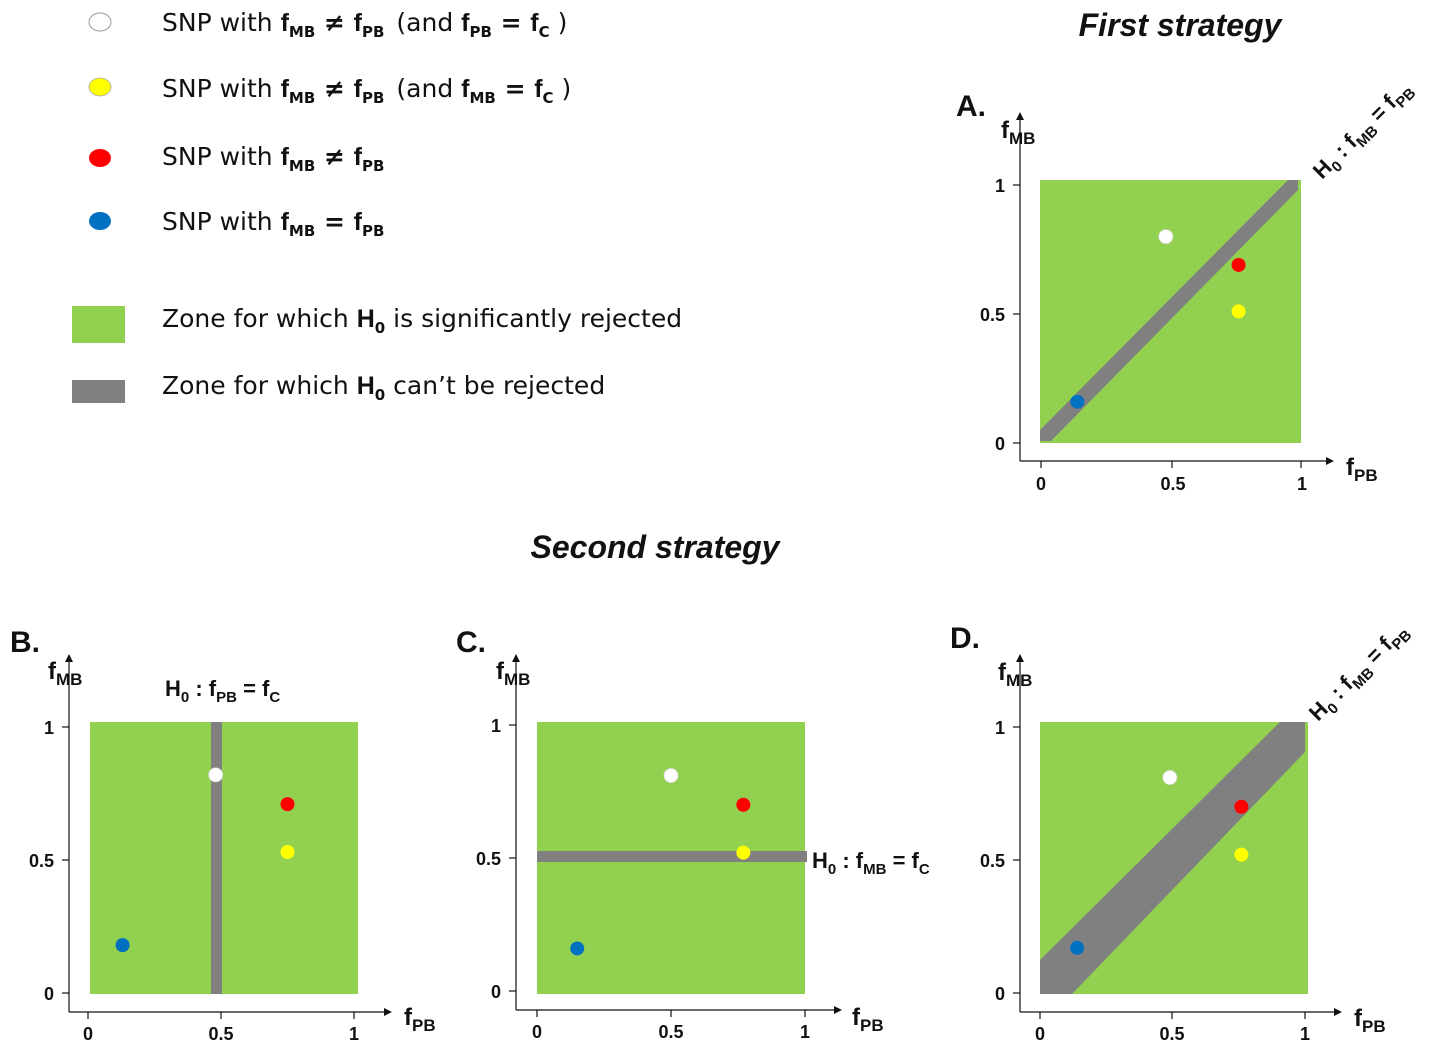 The height and width of the screenshot is (1042, 1437). Describe the element at coordinates (743, 804) in the screenshot. I see `panel-c-snp-red` at that location.